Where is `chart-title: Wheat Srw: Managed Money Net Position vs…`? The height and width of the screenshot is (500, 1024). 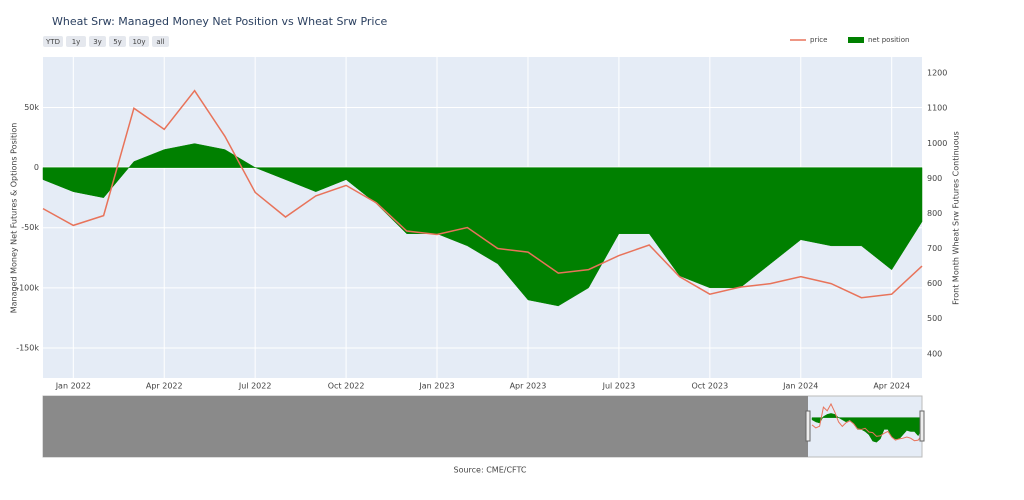
chart-title: Wheat Srw: Managed Money Net Position vs… is located at coordinates (220, 21).